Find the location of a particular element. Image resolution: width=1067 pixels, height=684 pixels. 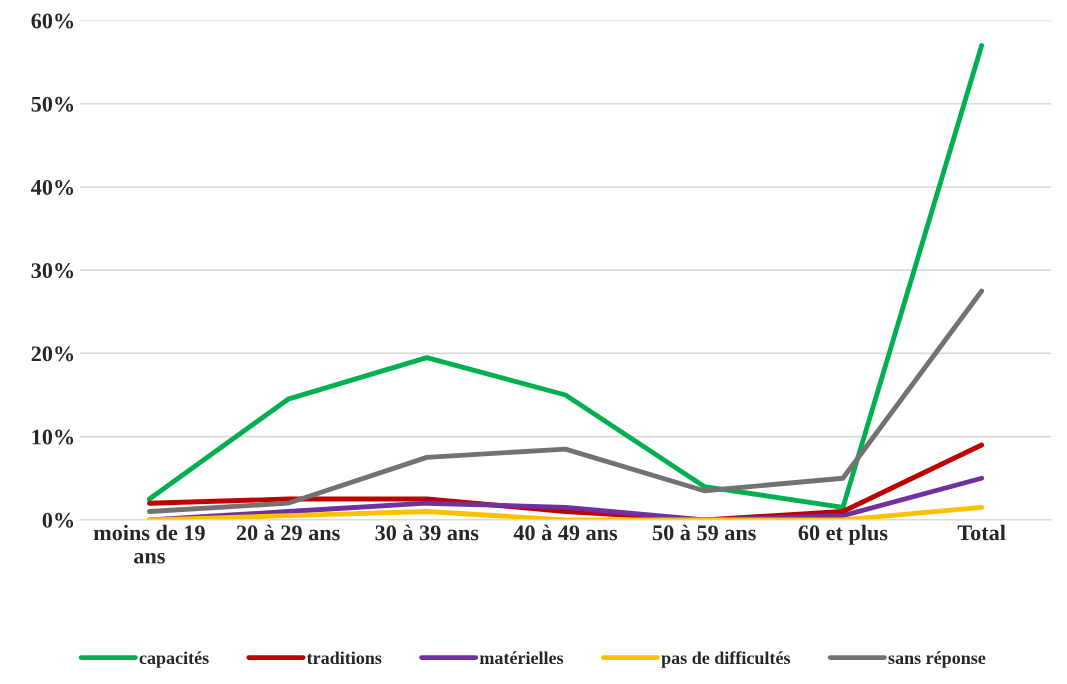

y-tick-label: 20% is located at coordinates (52, 354).